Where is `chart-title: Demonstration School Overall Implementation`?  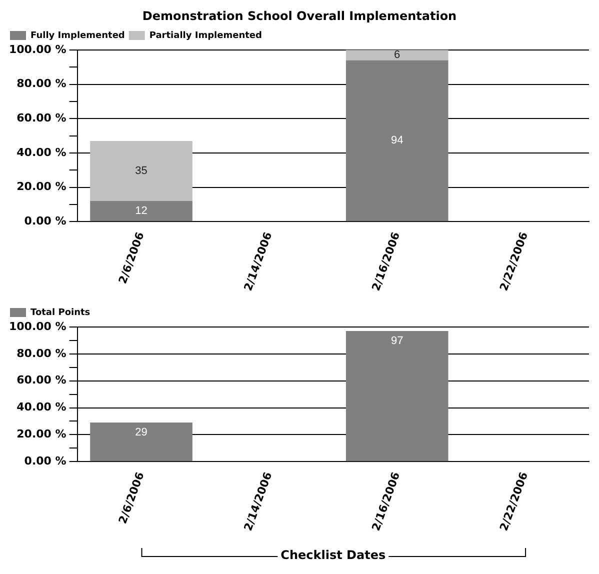 chart-title: Demonstration School Overall Implementation is located at coordinates (299, 15).